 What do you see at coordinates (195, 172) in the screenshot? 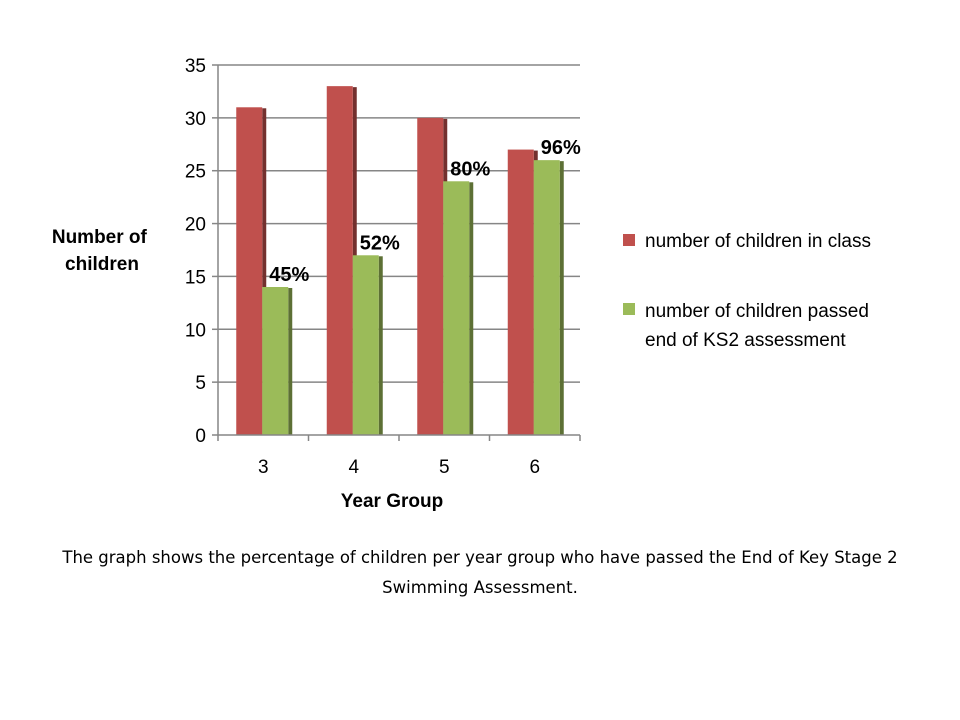
I see `y-tick-label: 25` at bounding box center [195, 172].